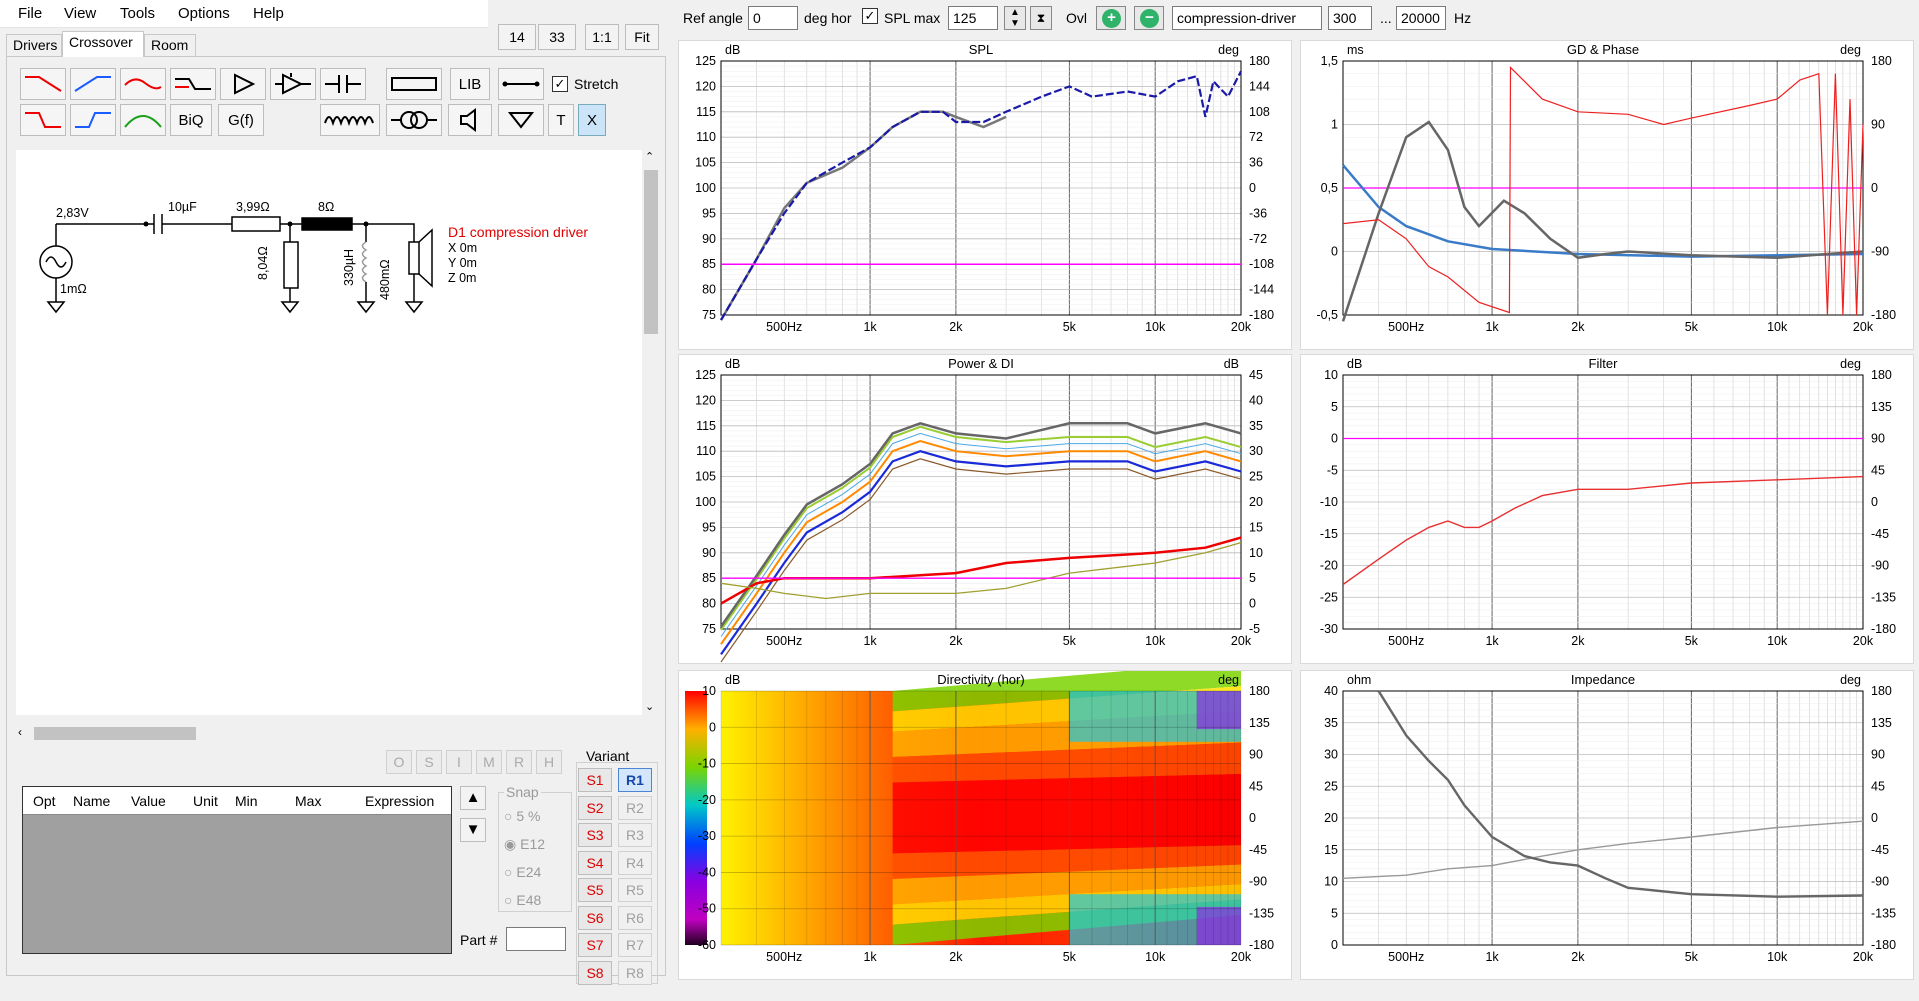 The image size is (1919, 1001). I want to click on amplifier-icon, so click(243, 84).